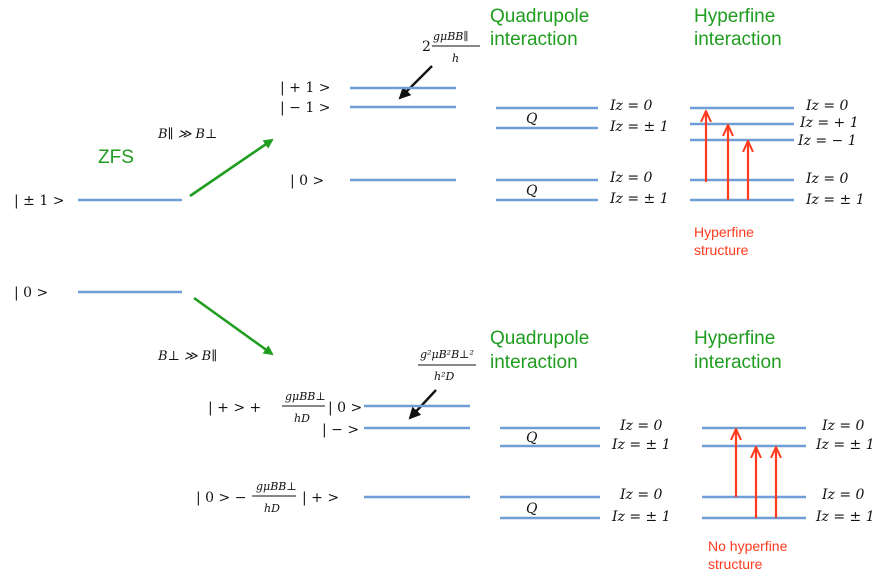 The height and width of the screenshot is (576, 876). What do you see at coordinates (305, 108) in the screenshot?
I see `ket-m1-label: | − 1 >` at bounding box center [305, 108].